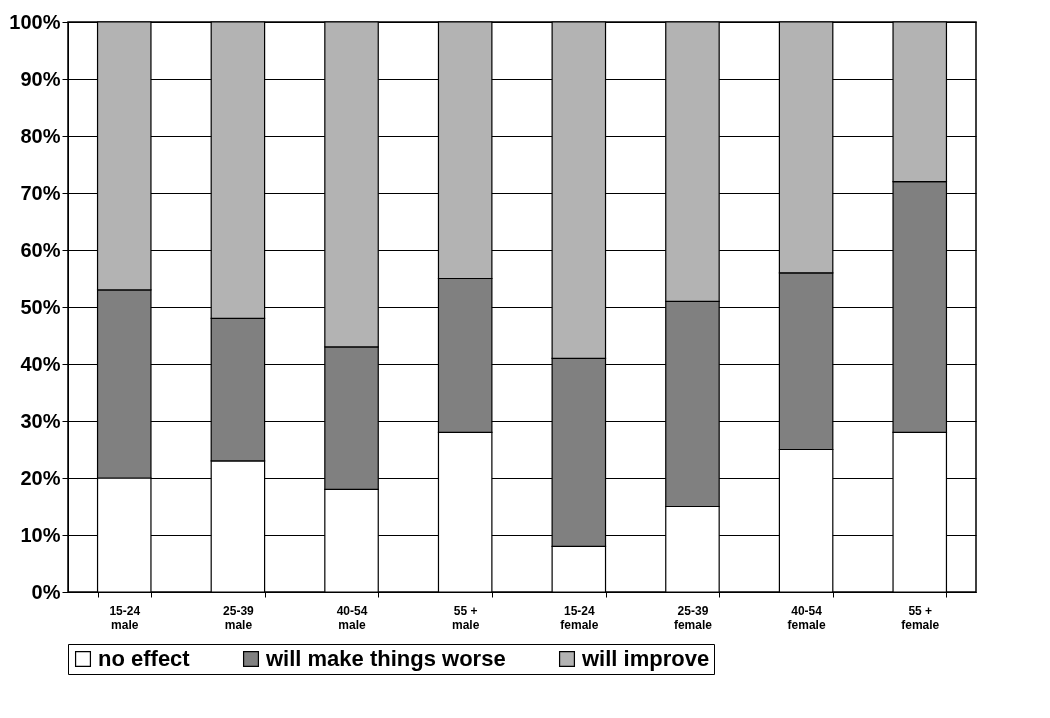 The height and width of the screenshot is (718, 1050). What do you see at coordinates (35, 21) in the screenshot?
I see `y-tick-label: 100%` at bounding box center [35, 21].